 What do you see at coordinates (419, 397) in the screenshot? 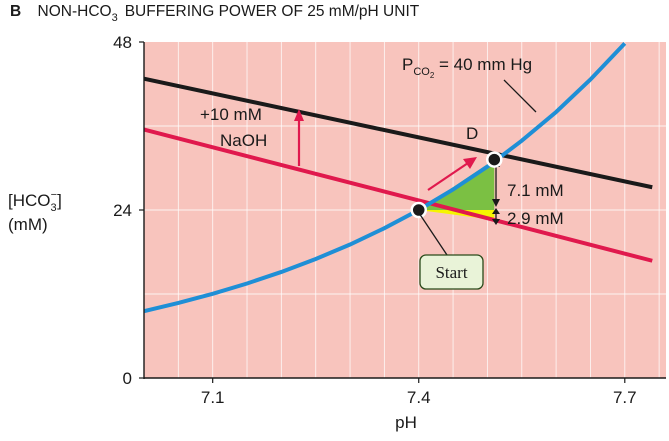
I see `x-tick-label: 7.4` at bounding box center [419, 397].